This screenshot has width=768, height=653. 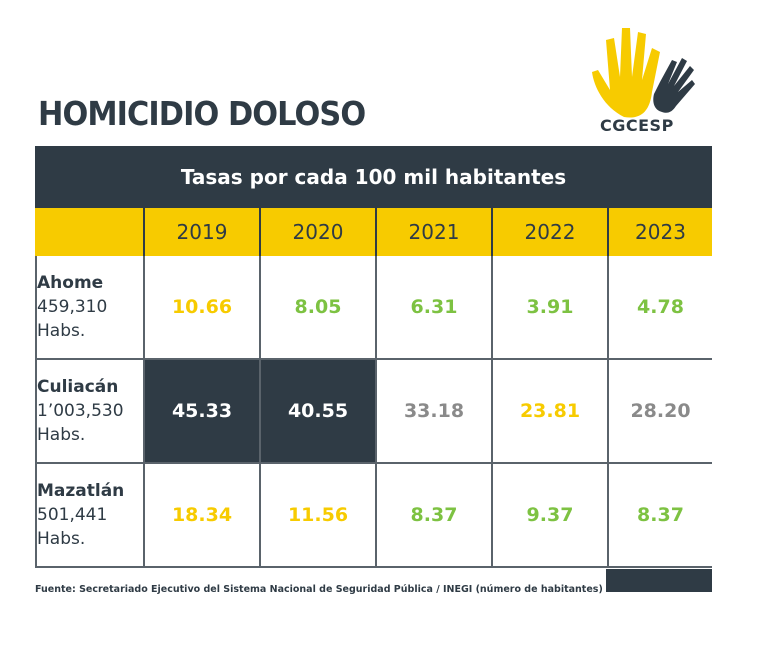 I want to click on rate-cell: 4.78, so click(x=659, y=307).